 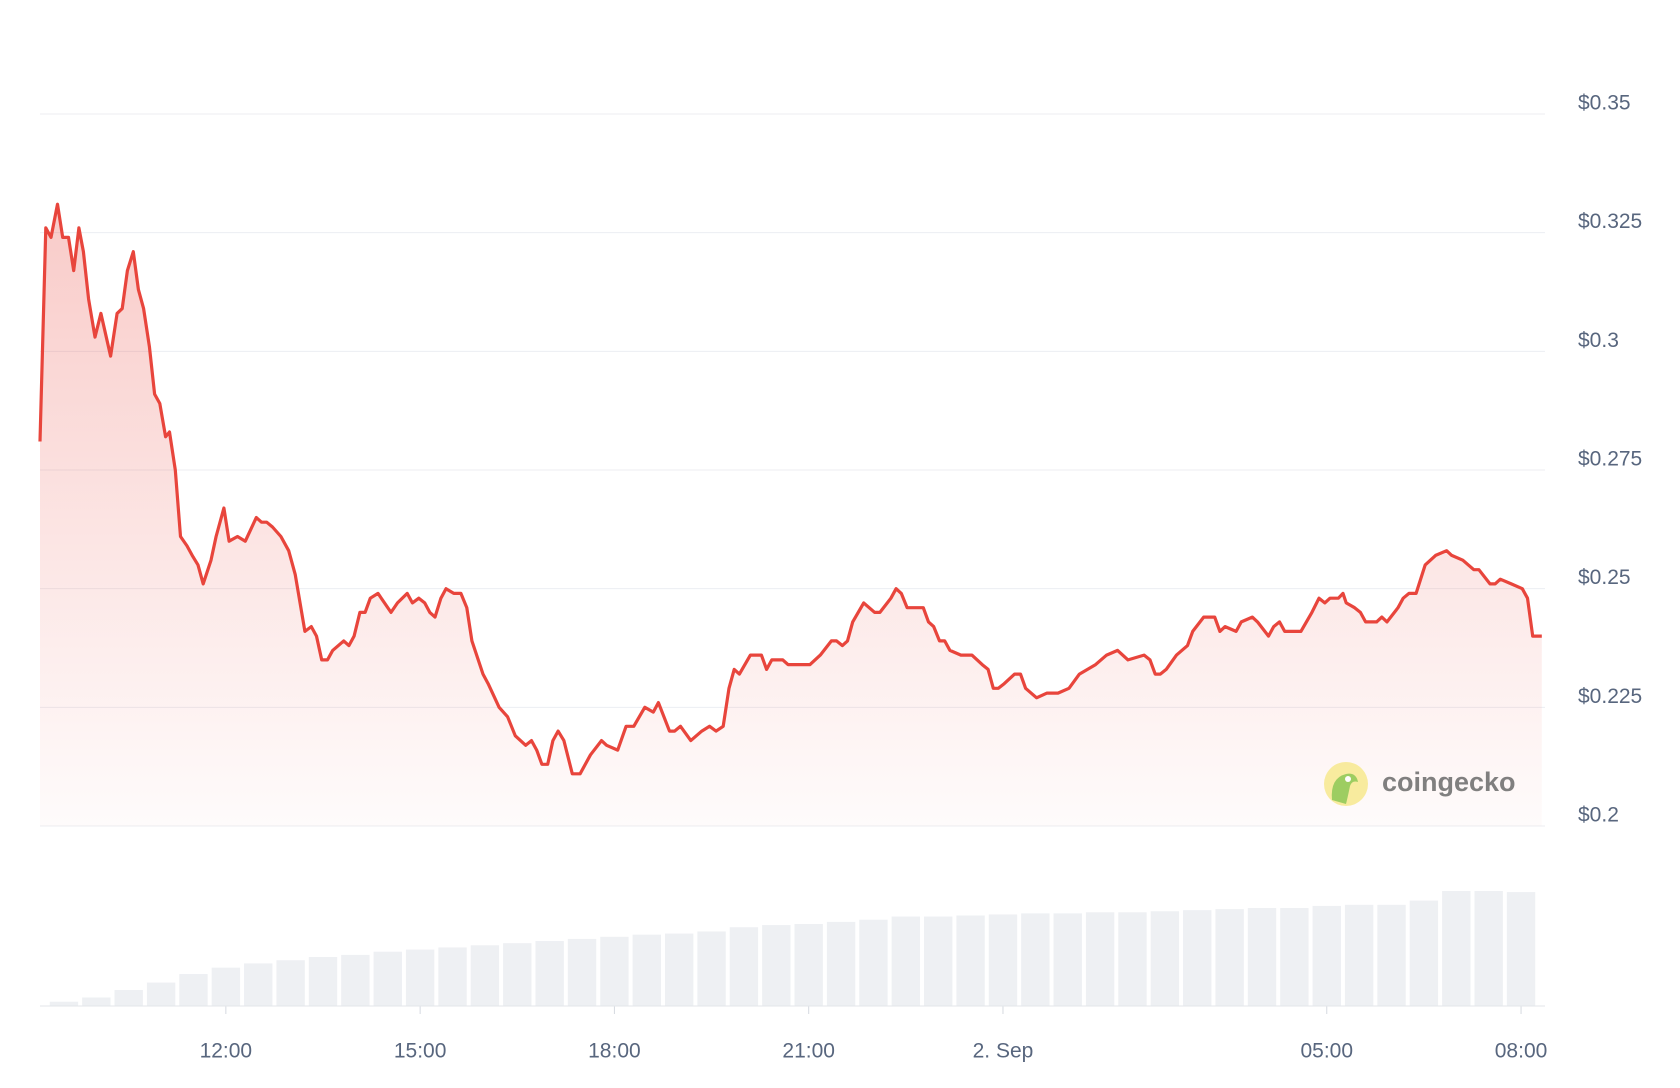 I want to click on y-tick-label: $0.225, so click(x=1610, y=696).